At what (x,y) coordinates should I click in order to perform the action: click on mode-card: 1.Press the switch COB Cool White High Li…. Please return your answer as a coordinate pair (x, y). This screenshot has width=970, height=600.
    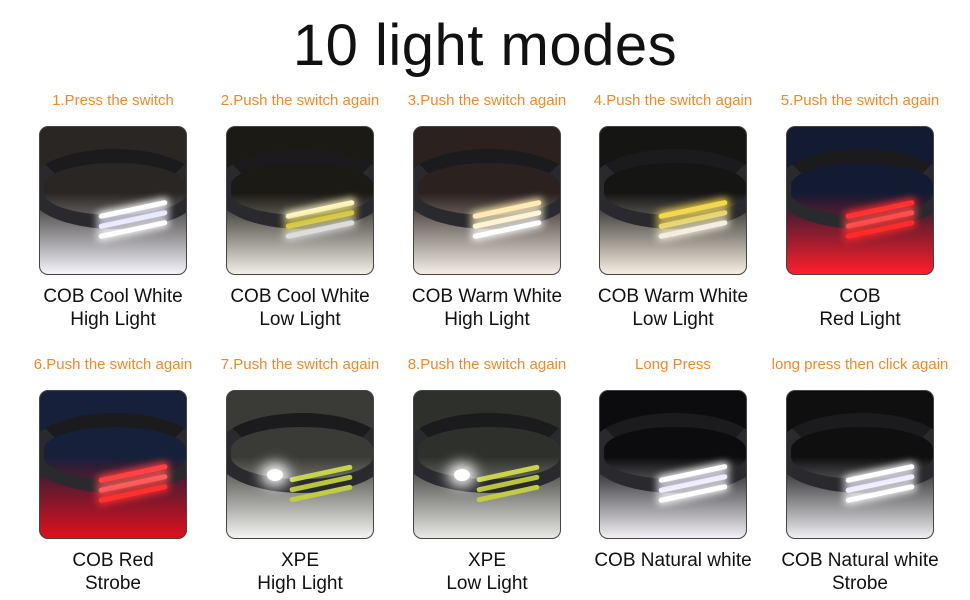
    Looking at the image, I should click on (113, 211).